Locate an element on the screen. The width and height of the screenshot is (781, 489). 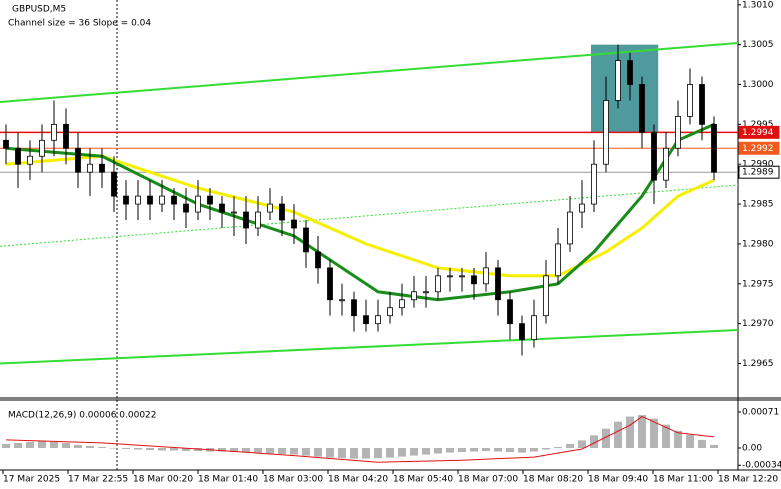
x-tick-label: 18 Mar 12:20 is located at coordinates (748, 480).